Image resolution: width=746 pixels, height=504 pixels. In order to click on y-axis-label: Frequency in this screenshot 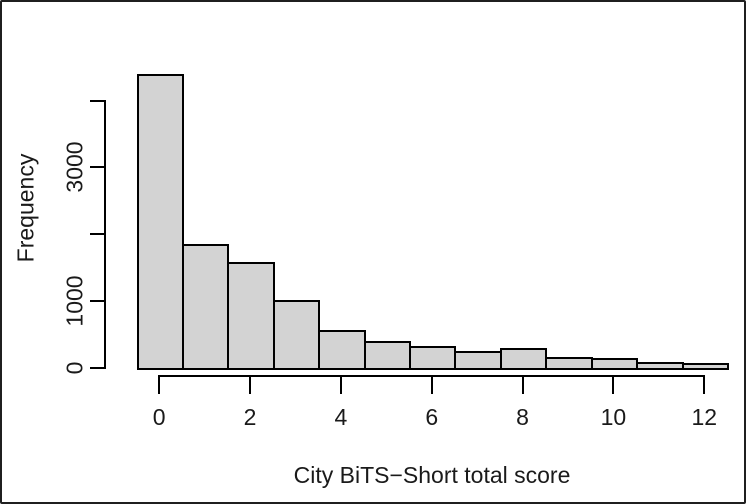, I will do `click(25, 208)`.